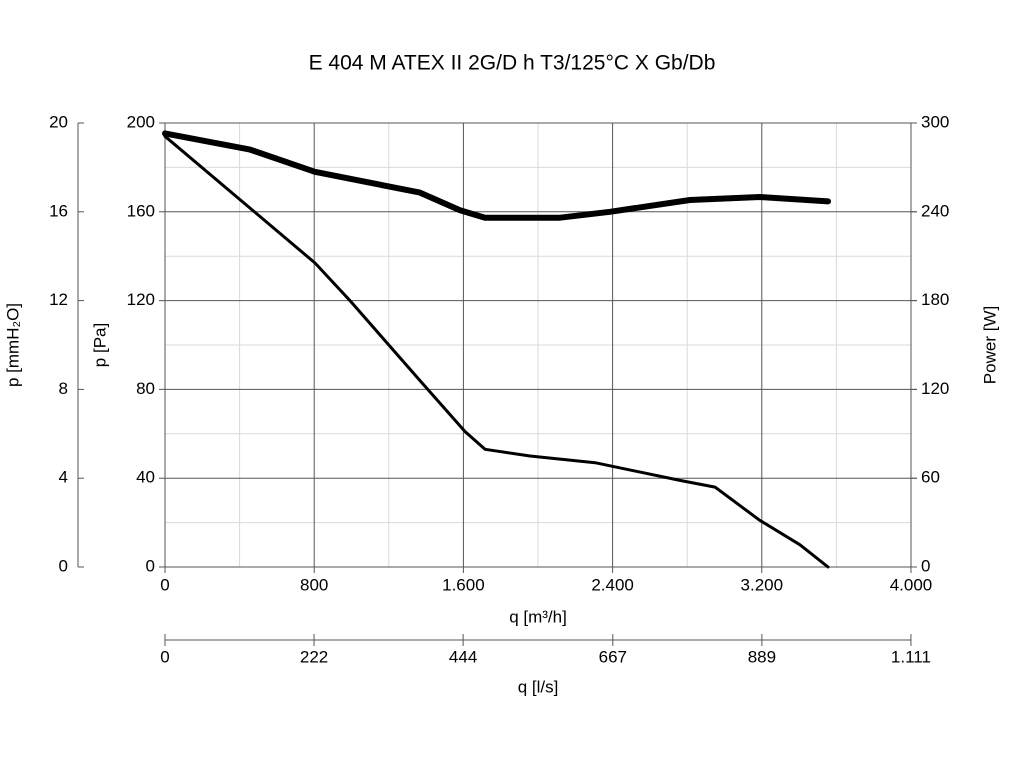 The image size is (1024, 773). Describe the element at coordinates (314, 656) in the screenshot. I see `x2-tick-label: 222` at that location.